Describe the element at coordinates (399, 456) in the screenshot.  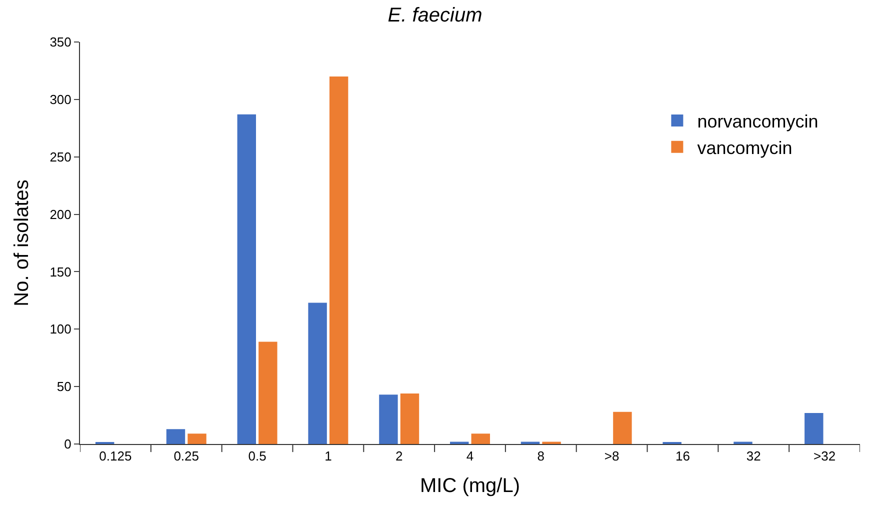
I see `x-tick-label: 2` at that location.